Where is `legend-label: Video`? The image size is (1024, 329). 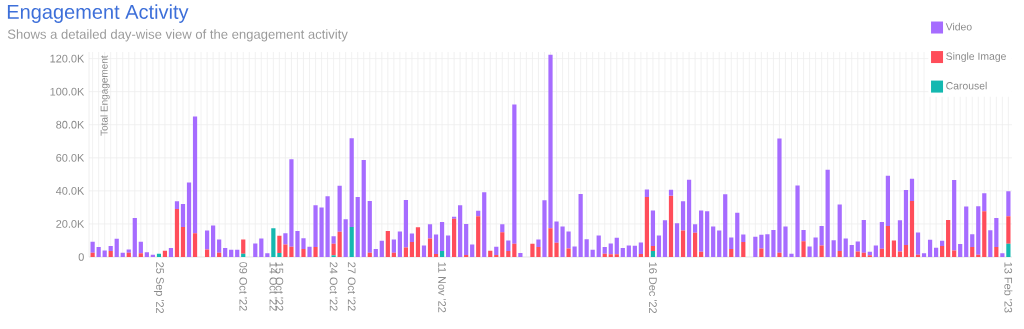 legend-label: Video is located at coordinates (958, 26).